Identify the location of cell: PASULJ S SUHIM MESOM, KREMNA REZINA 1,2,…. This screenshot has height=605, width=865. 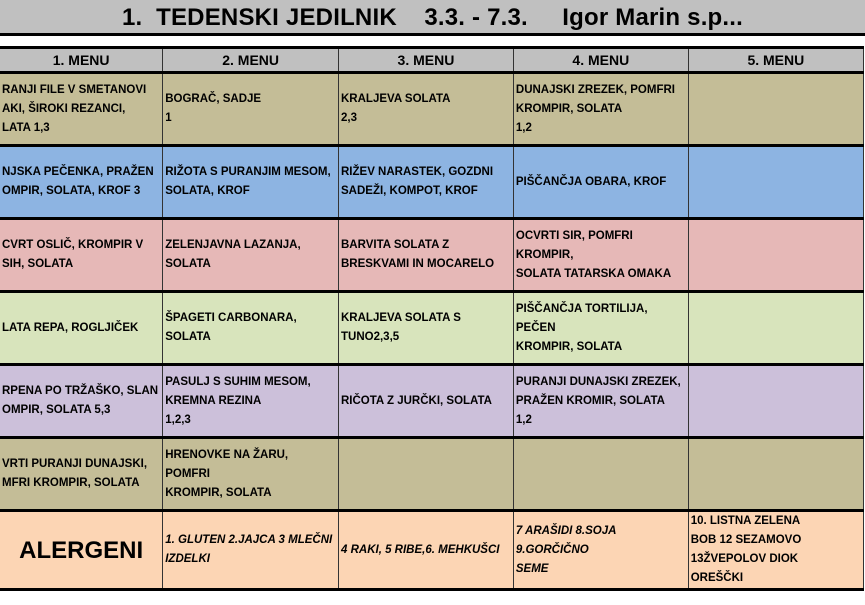
(250, 401).